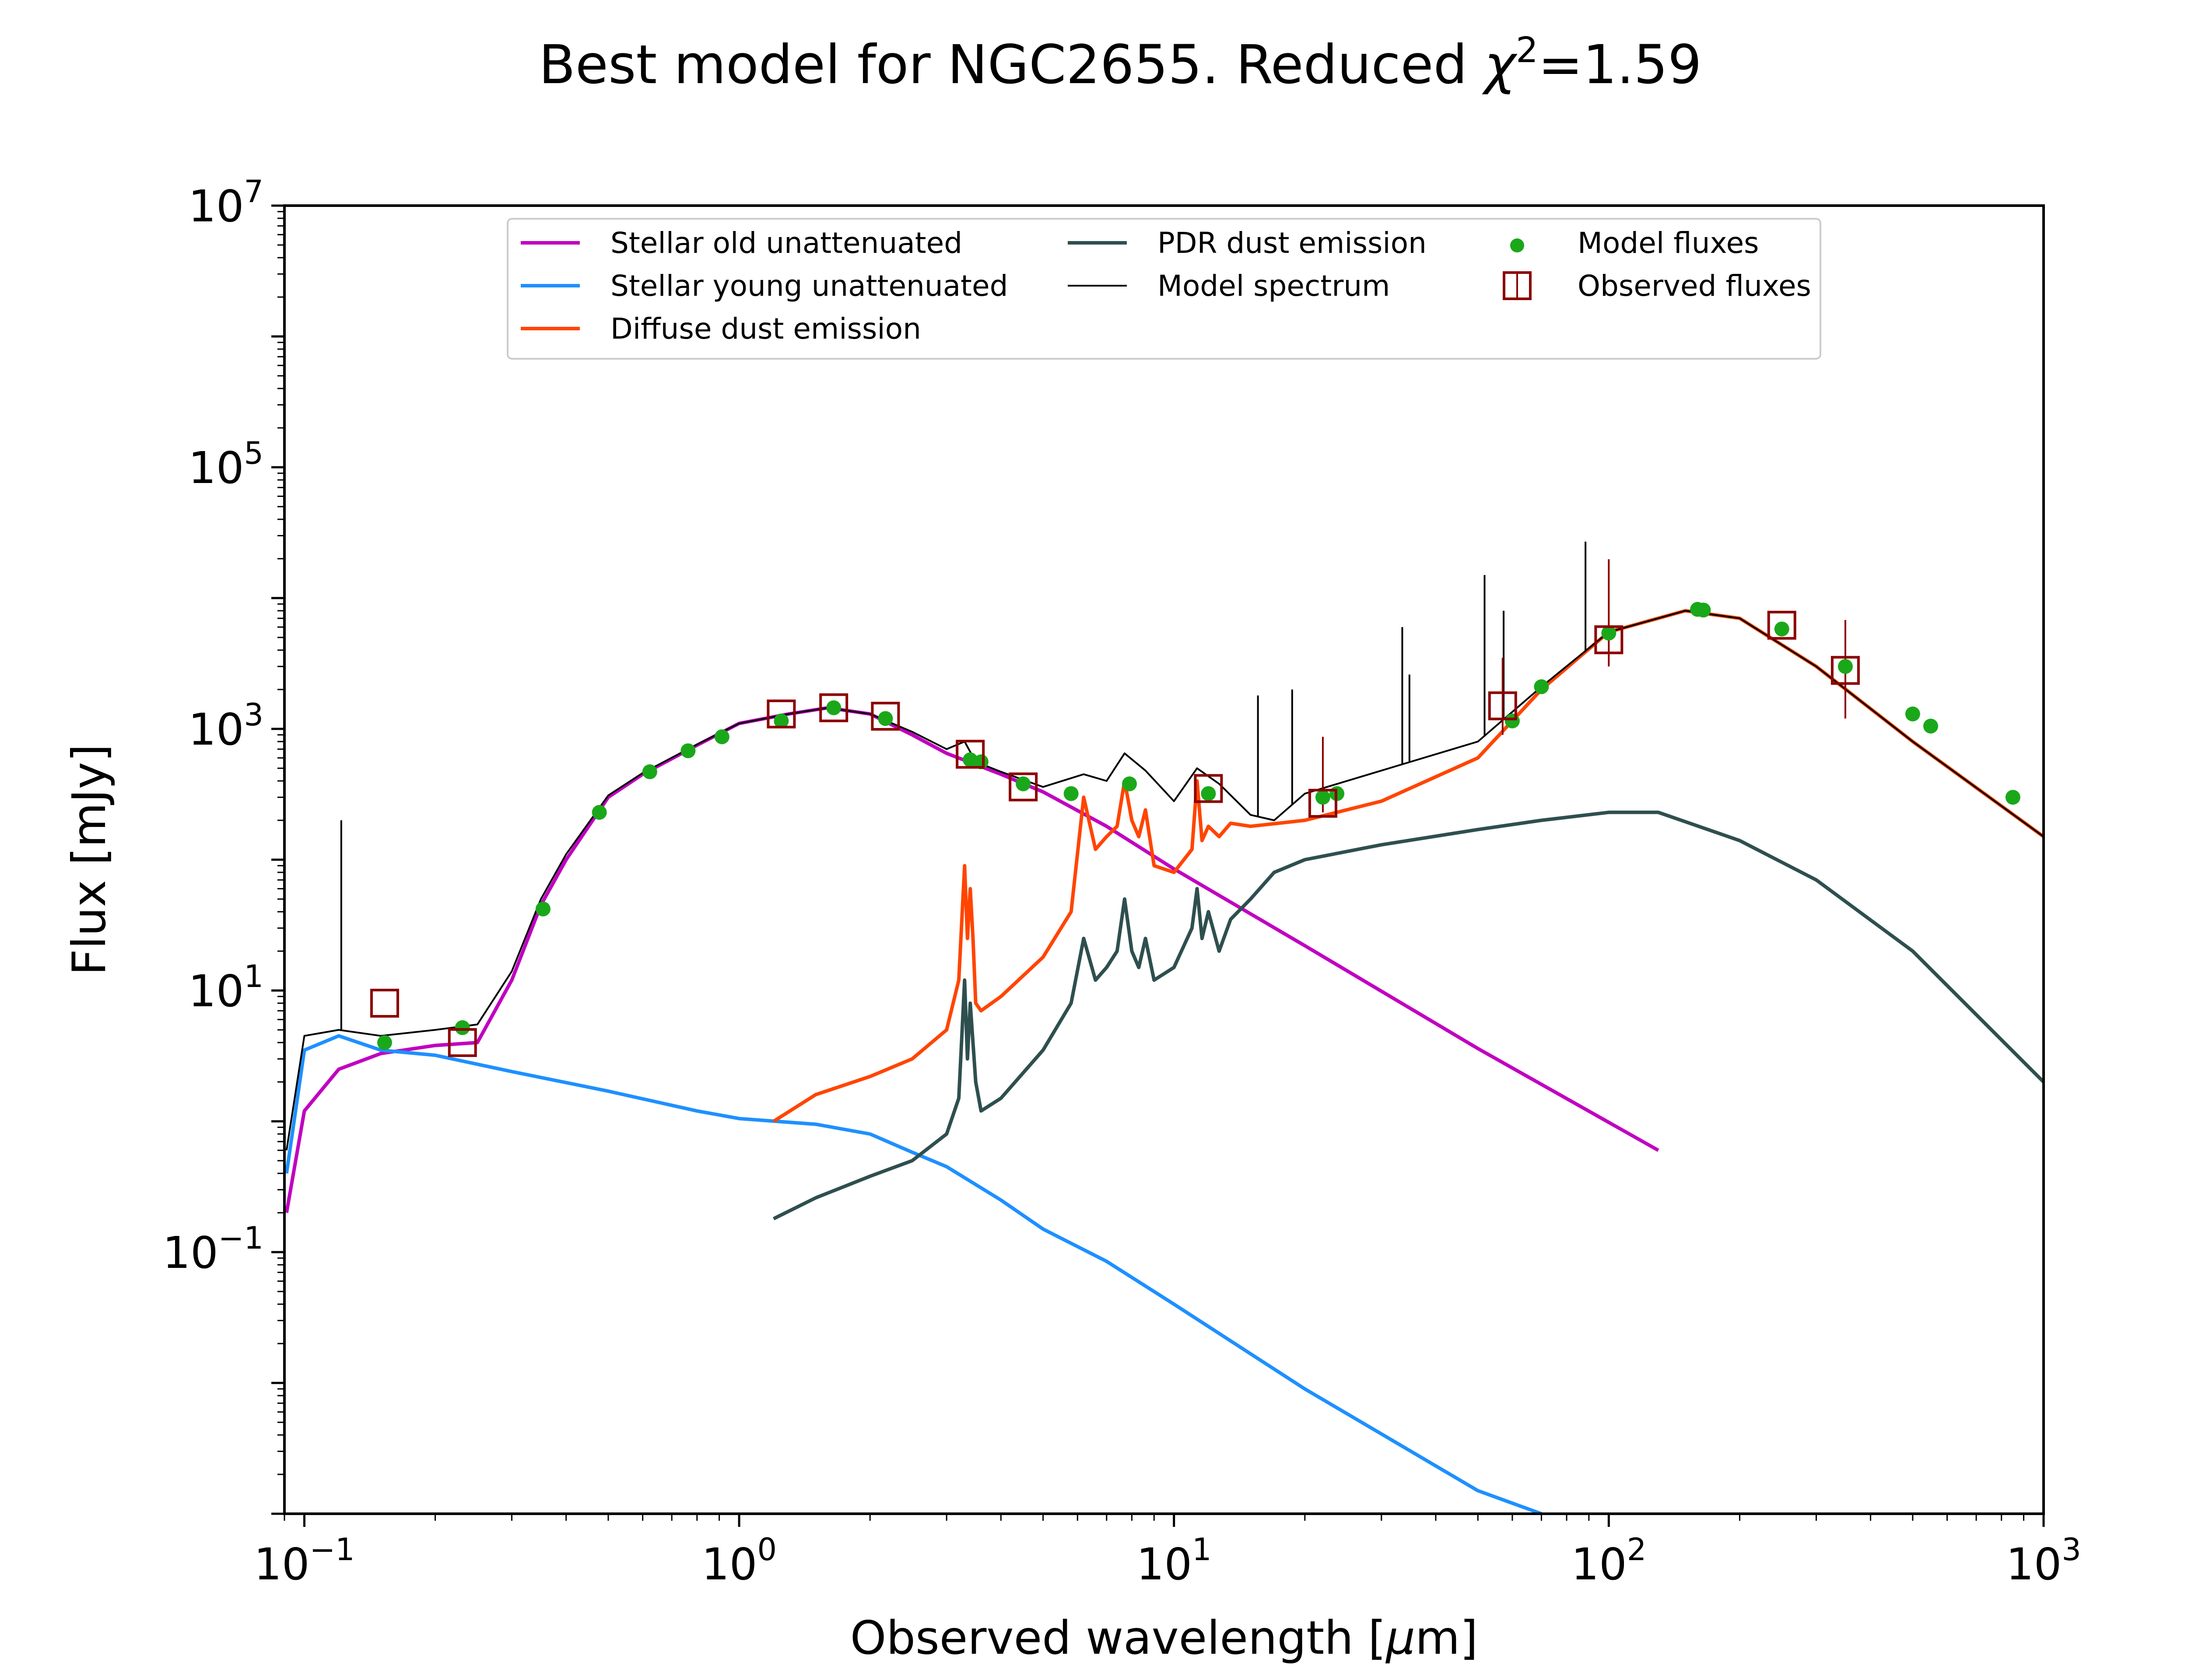 The image size is (2188, 1680). Describe the element at coordinates (739, 1561) in the screenshot. I see `x-tick-label: 10⁰` at that location.